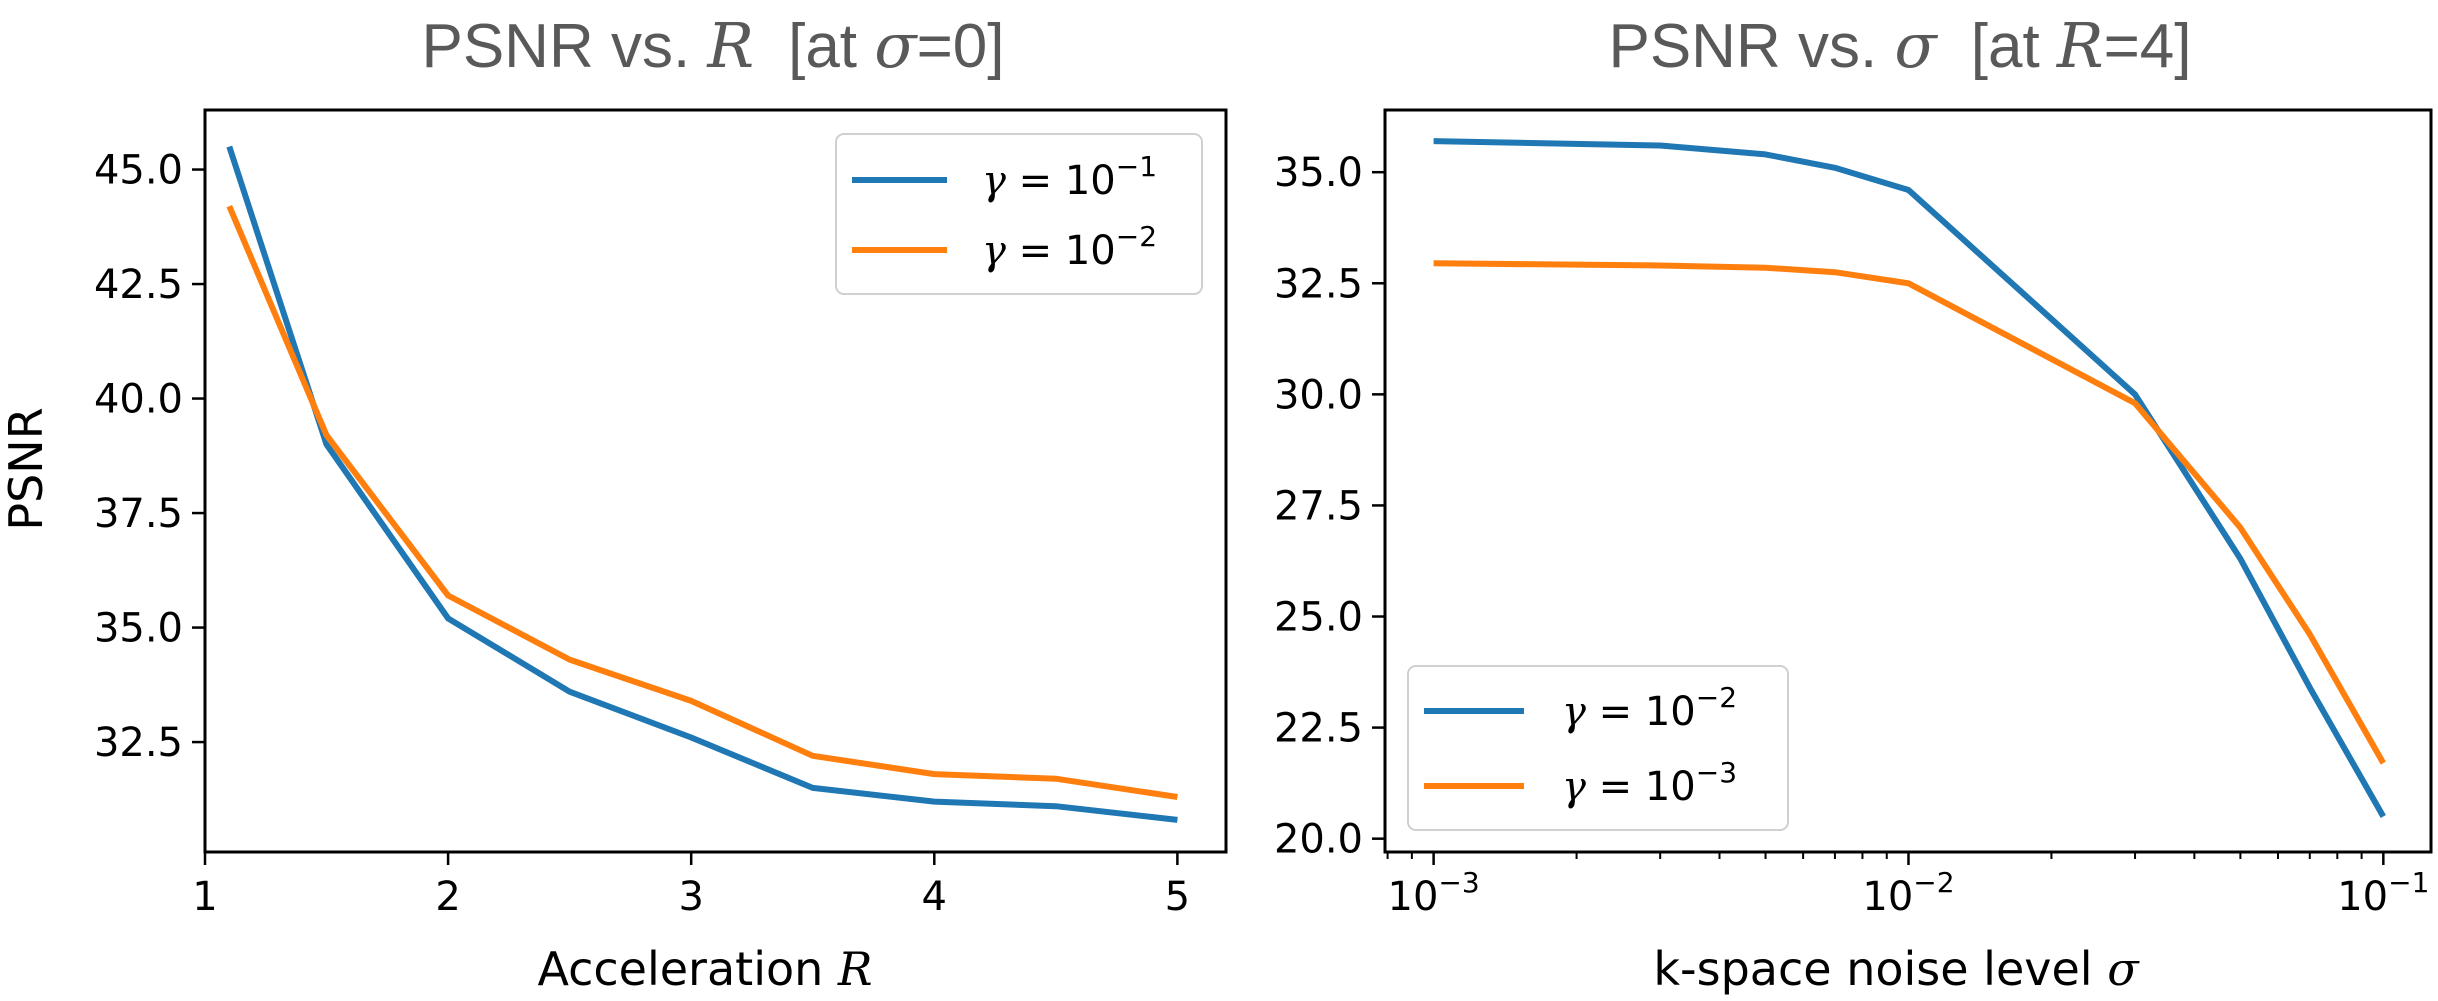 The height and width of the screenshot is (1001, 2438). I want to click on chart-left-title: PSNR vs. R [at σ=0], so click(712, 45).